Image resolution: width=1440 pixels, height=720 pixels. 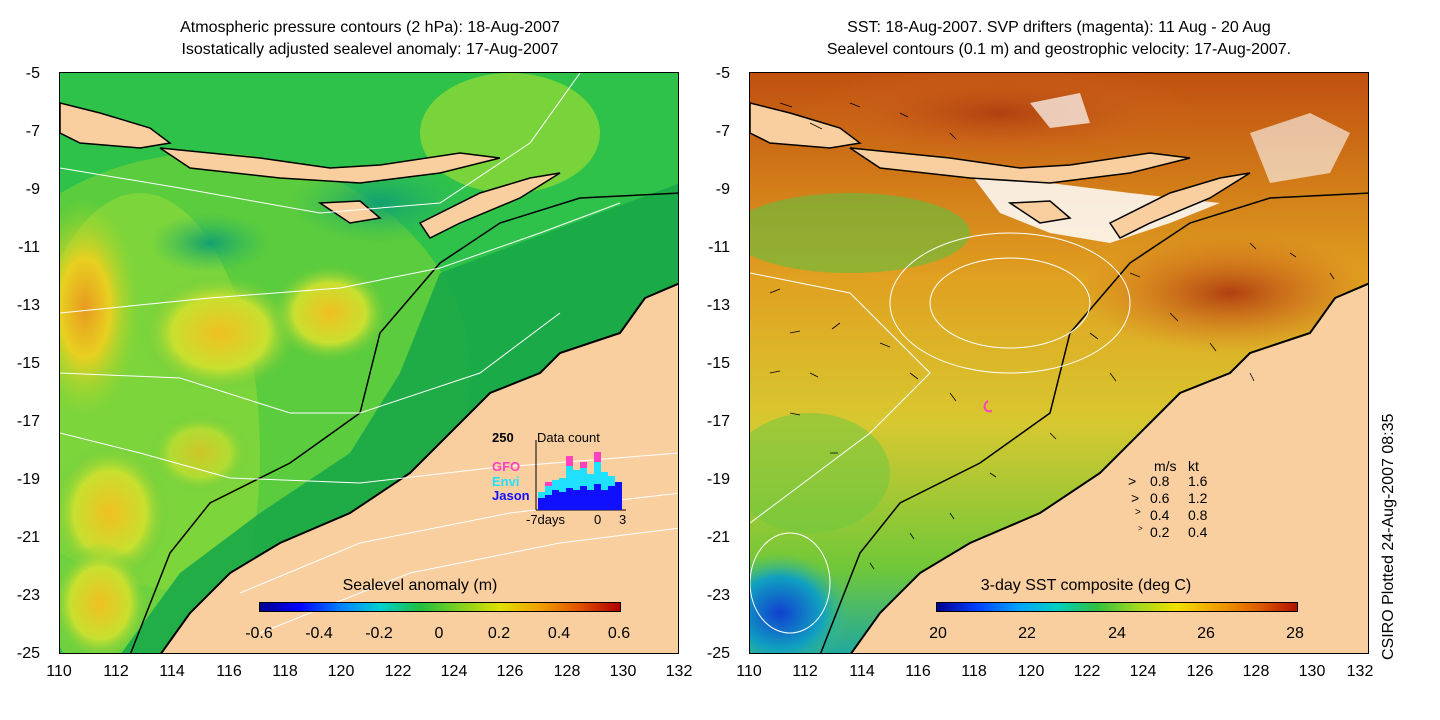 What do you see at coordinates (546, 519) in the screenshot?
I see `inset-x-start: -7days` at bounding box center [546, 519].